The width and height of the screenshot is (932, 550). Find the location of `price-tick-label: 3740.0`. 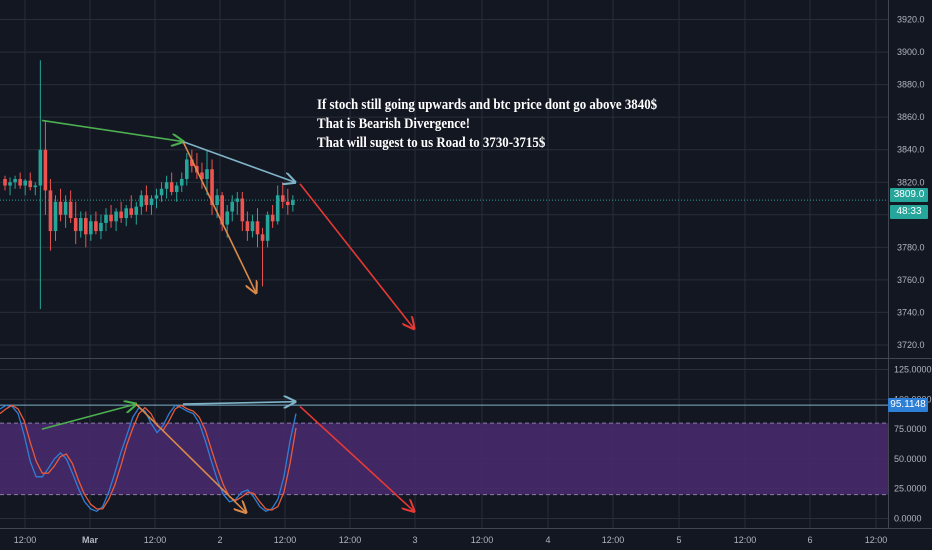

price-tick-label: 3740.0 is located at coordinates (911, 312).